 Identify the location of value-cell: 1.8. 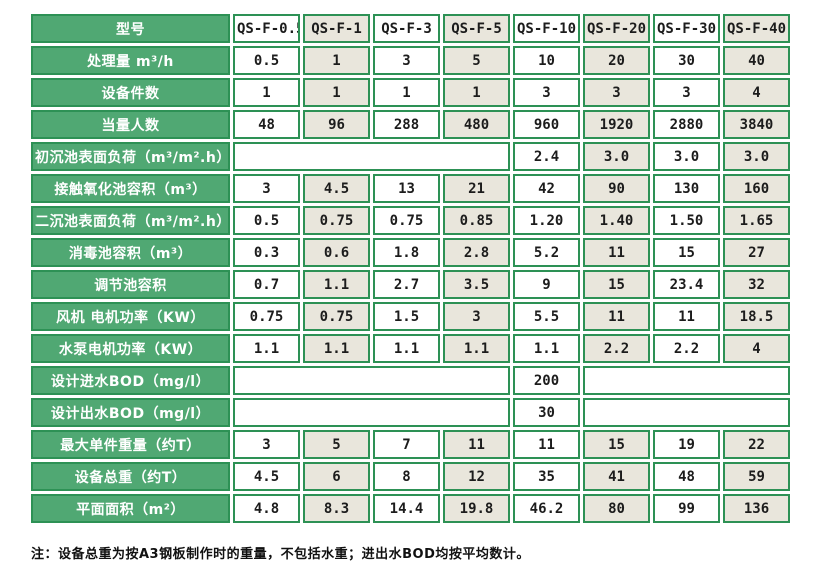
(406, 252).